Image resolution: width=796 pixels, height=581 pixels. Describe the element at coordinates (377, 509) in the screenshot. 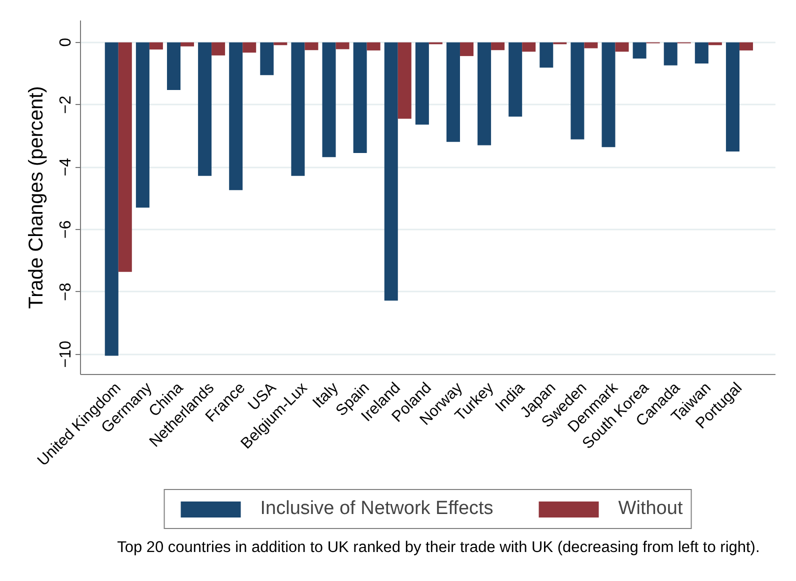

I see `legend-label: Inclusive of Network Effects` at that location.